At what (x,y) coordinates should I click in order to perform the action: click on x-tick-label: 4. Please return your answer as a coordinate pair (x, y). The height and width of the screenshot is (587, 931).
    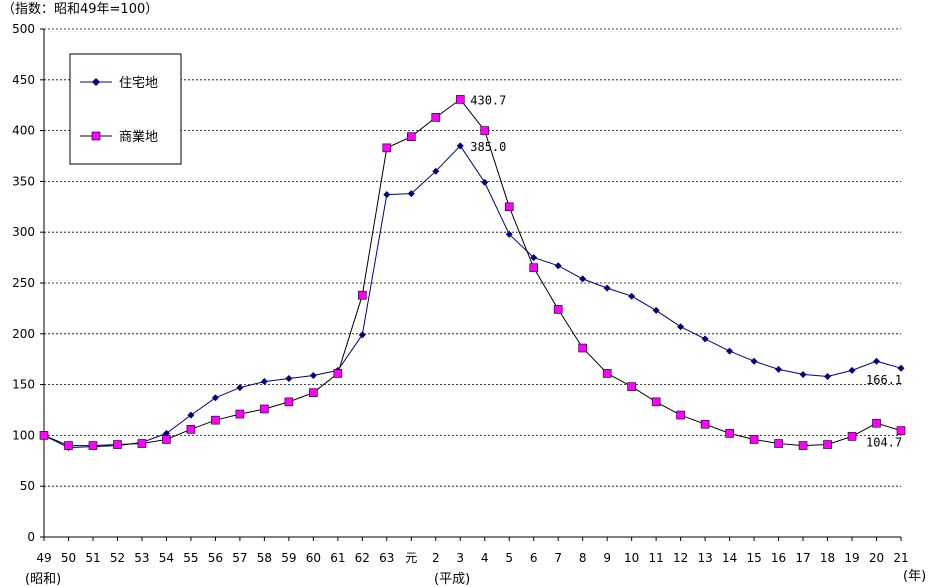
    Looking at the image, I should click on (485, 558).